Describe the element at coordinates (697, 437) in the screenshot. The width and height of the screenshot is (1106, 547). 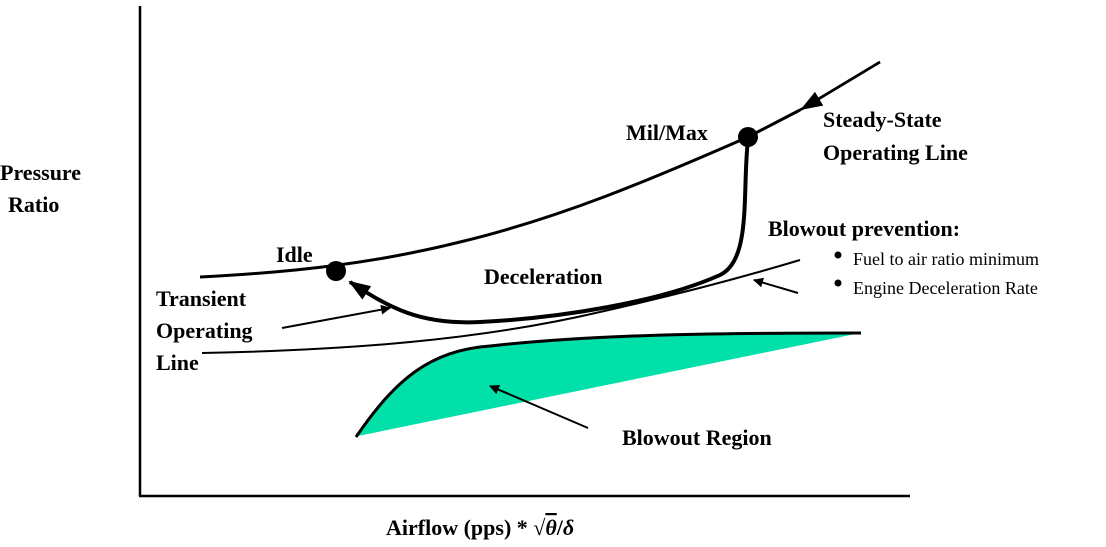
I see `blowout-region-label: Blowout Region` at that location.